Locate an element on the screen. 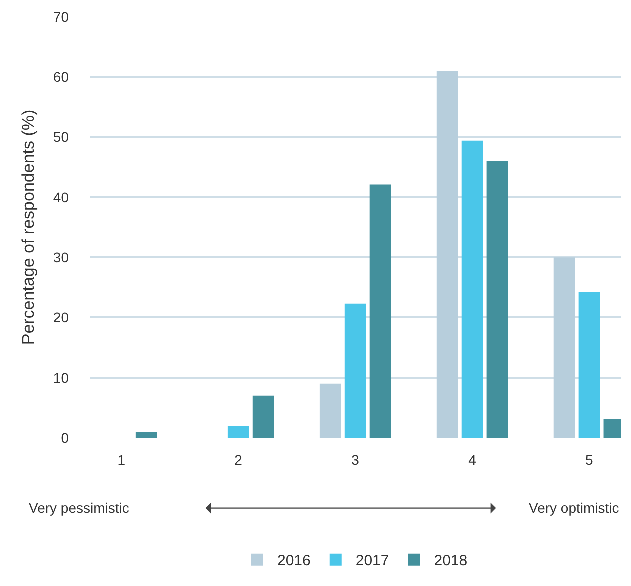  x-tick-label: 1 is located at coordinates (122, 460).